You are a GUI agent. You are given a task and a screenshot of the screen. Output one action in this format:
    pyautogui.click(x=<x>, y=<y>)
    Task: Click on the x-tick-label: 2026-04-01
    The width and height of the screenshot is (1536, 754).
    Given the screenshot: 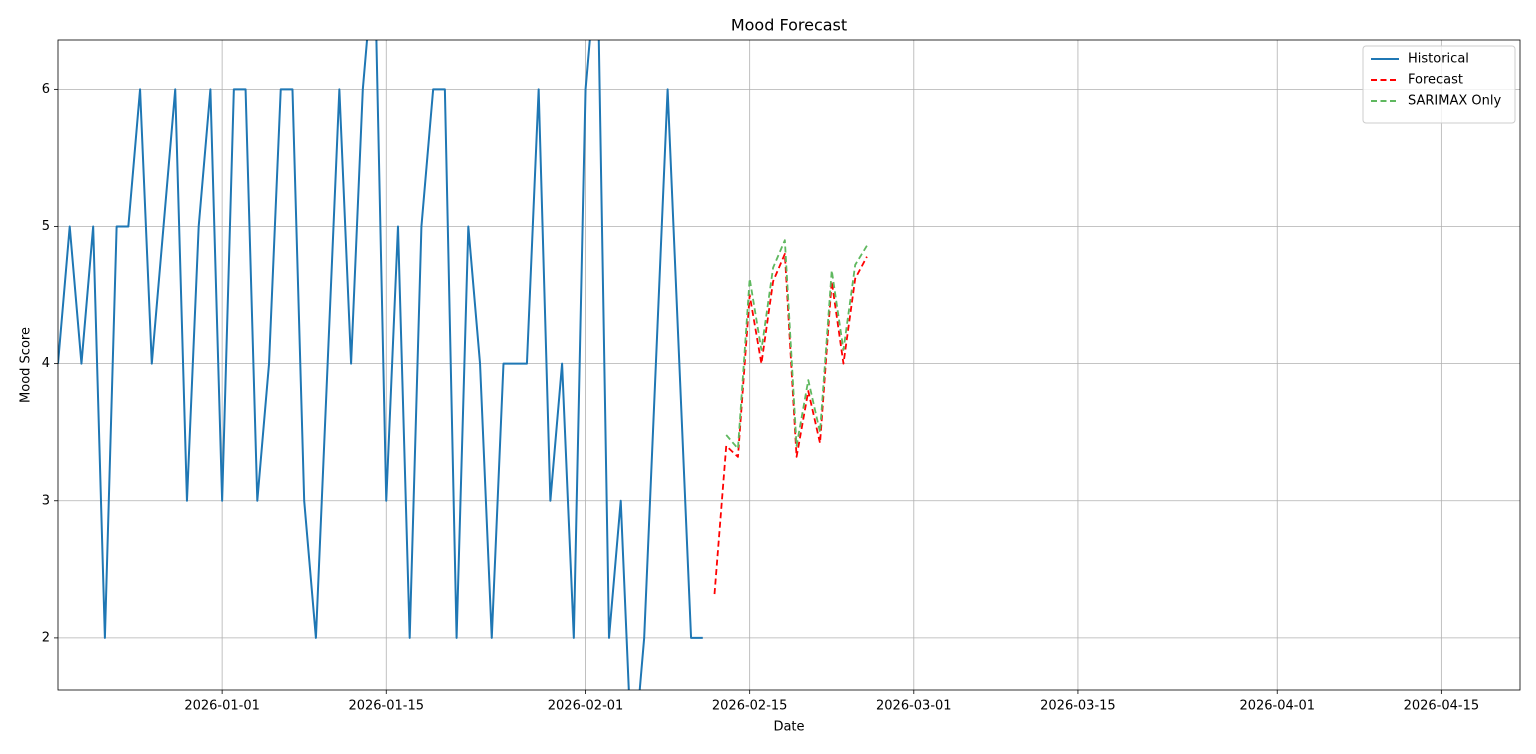 What is the action you would take?
    pyautogui.click(x=1277, y=706)
    